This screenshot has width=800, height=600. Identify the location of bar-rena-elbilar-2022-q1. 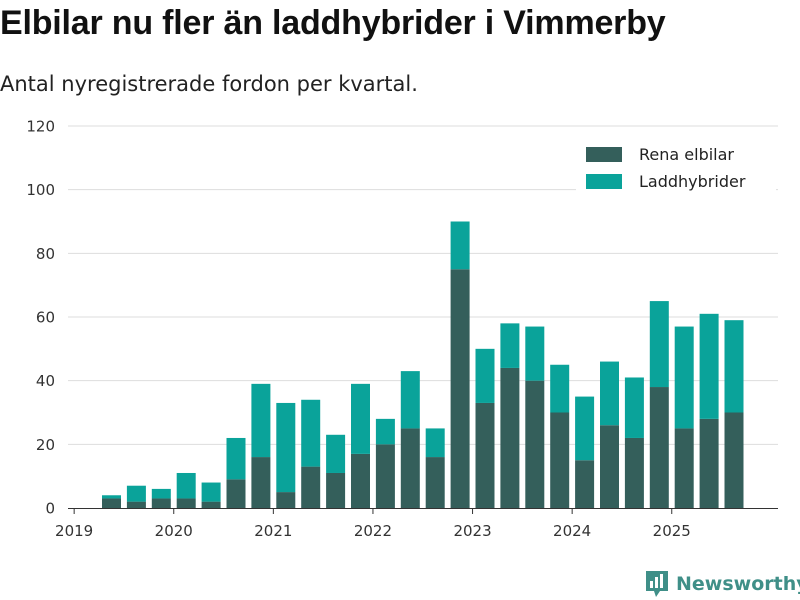
(385, 476).